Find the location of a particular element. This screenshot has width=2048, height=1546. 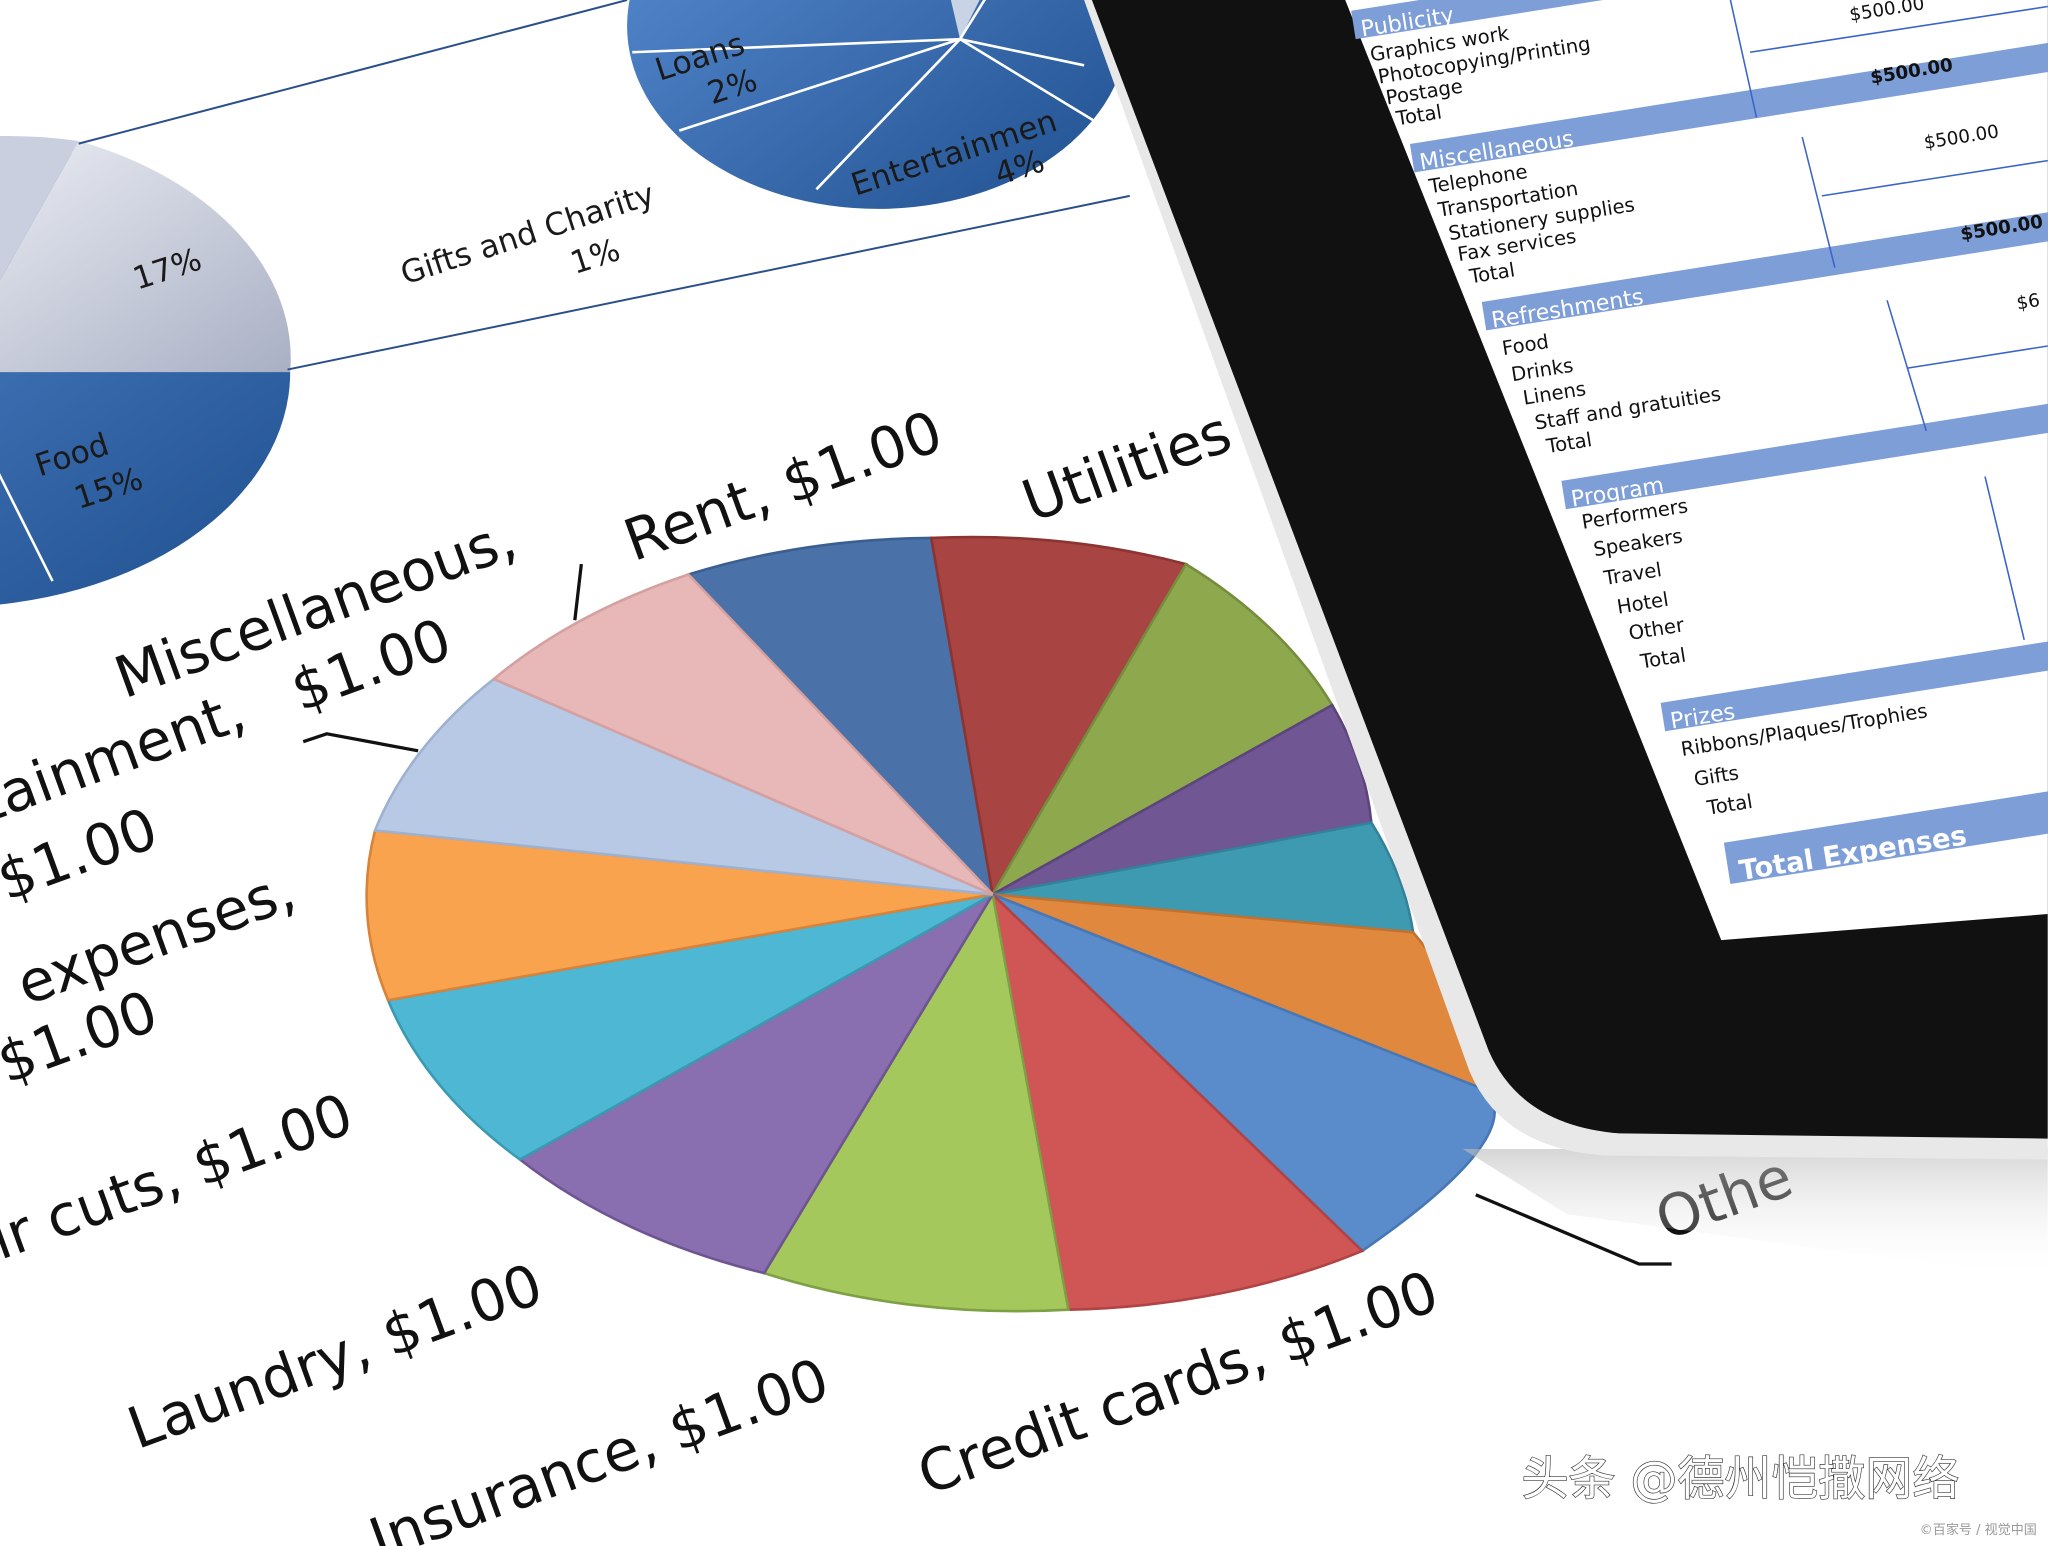

credit: ©百家号 / 视觉中国 is located at coordinates (1978, 1530).